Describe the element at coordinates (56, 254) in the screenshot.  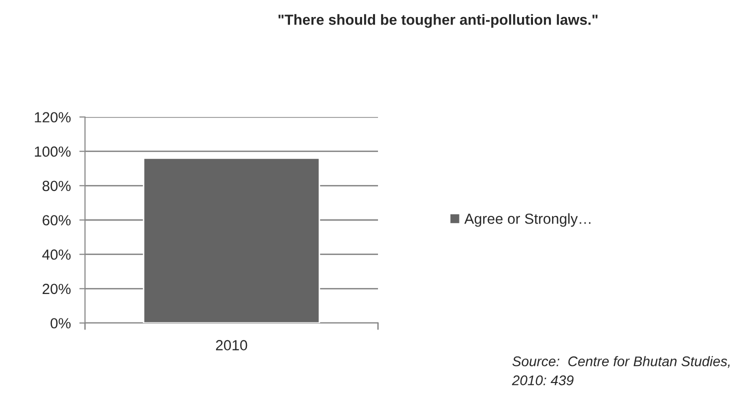
I see `y-tick-label: 40%` at that location.